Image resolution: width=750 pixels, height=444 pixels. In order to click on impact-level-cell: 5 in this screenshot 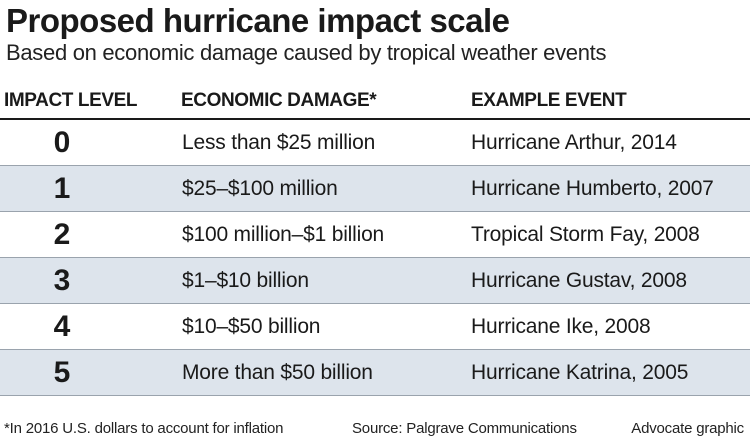, I will do `click(62, 372)`.